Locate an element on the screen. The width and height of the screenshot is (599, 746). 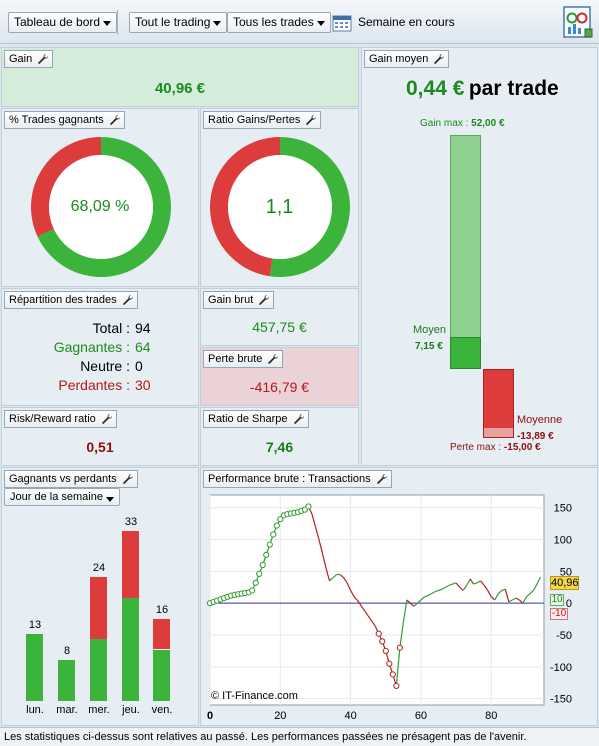
current-value-badge: 40,96 is located at coordinates (564, 583).